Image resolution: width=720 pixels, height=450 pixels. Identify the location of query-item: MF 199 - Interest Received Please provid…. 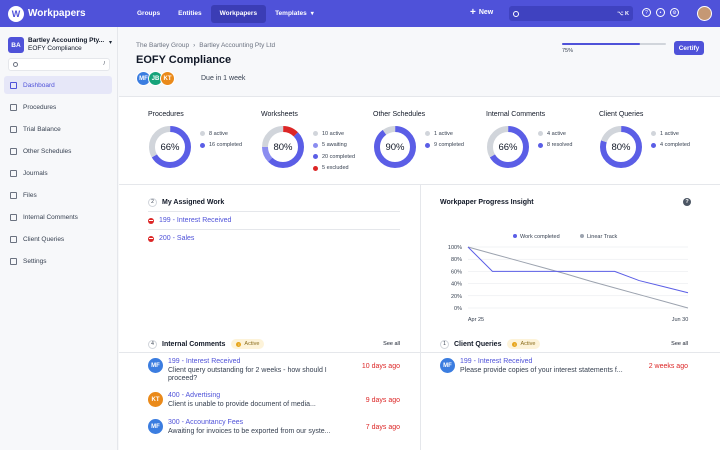
(564, 371).